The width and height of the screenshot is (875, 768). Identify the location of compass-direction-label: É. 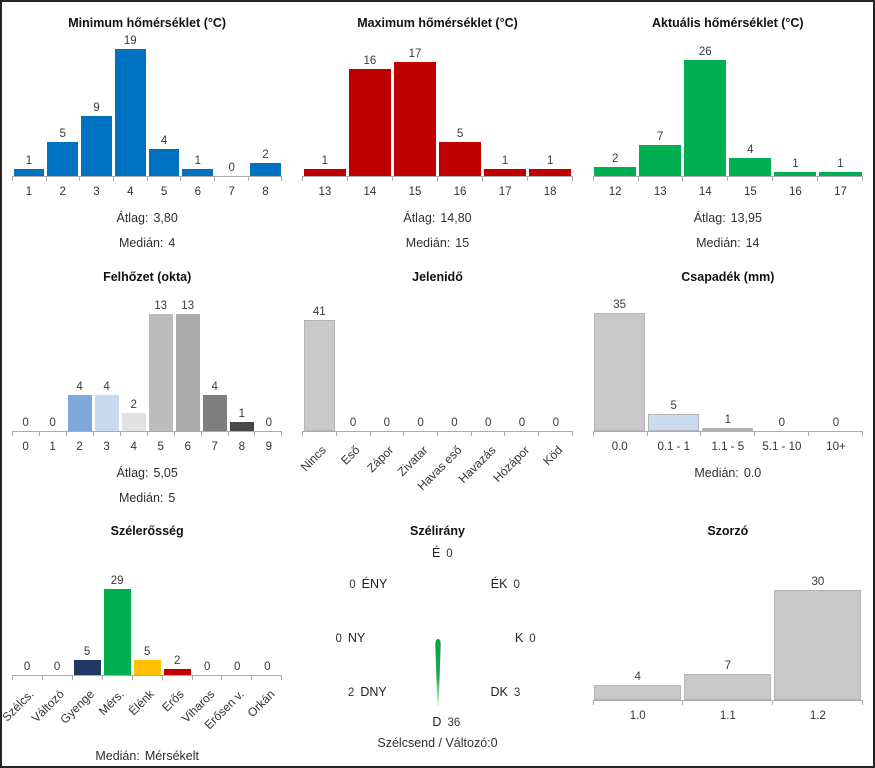
(436, 553).